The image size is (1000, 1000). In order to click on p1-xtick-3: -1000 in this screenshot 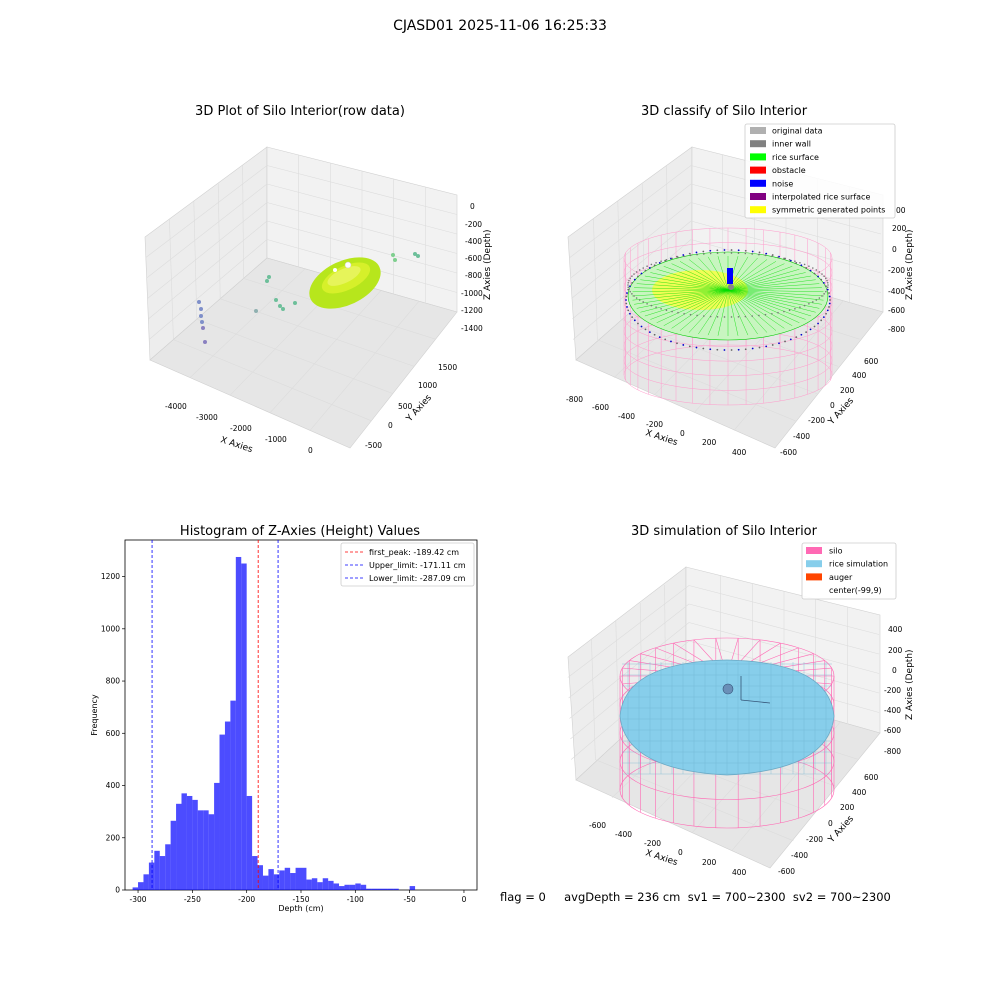, I will do `click(276, 439)`.